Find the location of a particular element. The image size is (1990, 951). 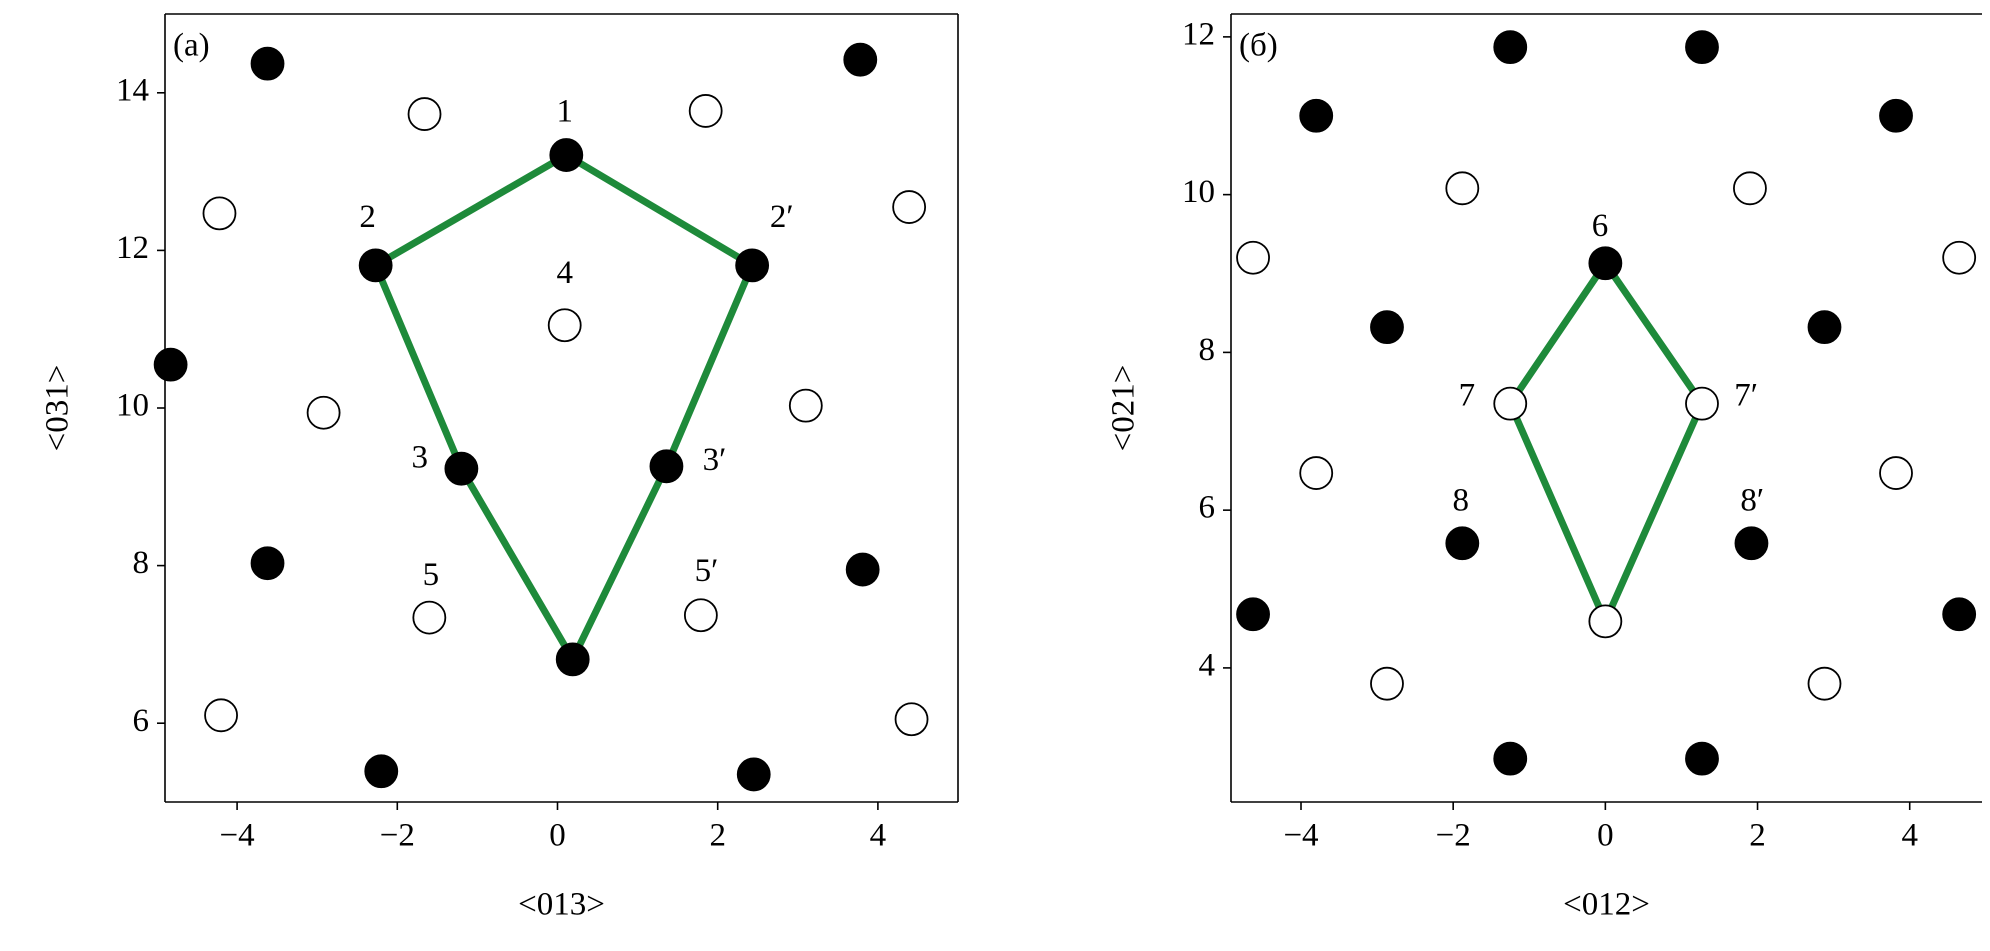

point-label: 2 is located at coordinates (367, 217).